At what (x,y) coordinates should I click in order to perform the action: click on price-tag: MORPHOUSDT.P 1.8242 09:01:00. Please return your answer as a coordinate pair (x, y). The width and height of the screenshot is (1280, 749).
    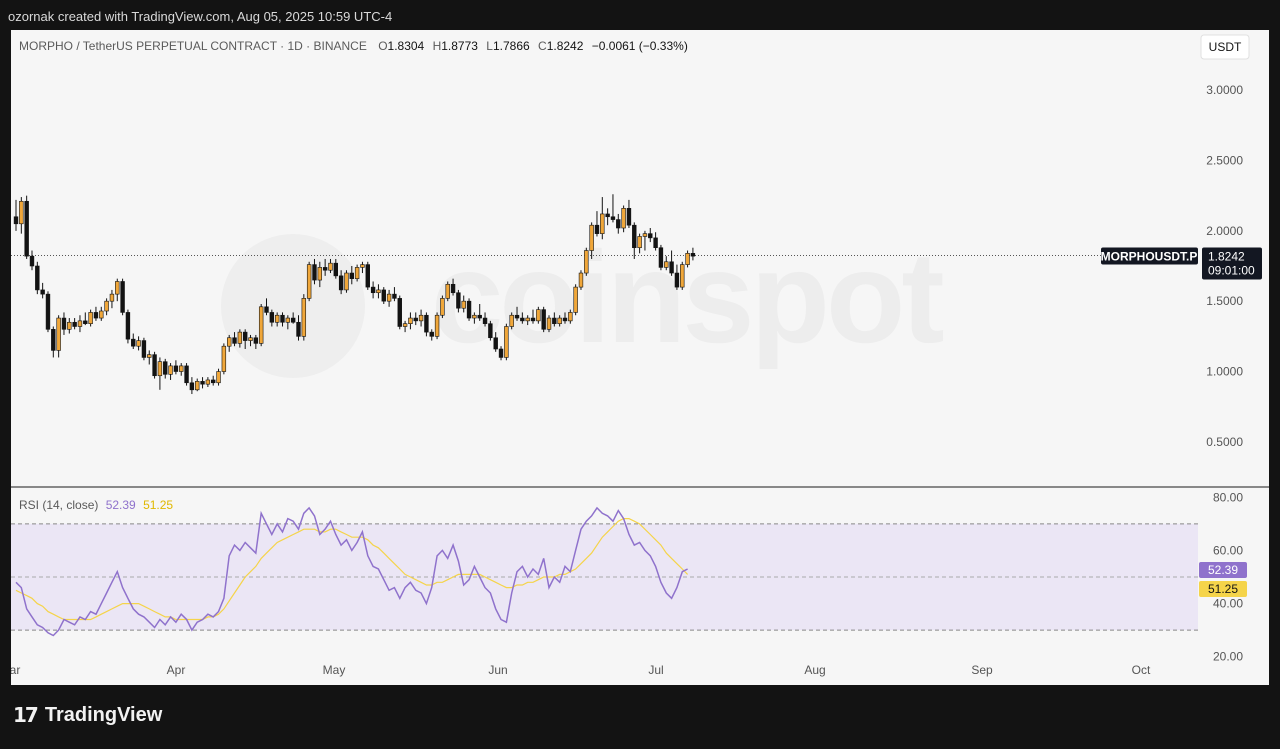
    Looking at the image, I should click on (1181, 263).